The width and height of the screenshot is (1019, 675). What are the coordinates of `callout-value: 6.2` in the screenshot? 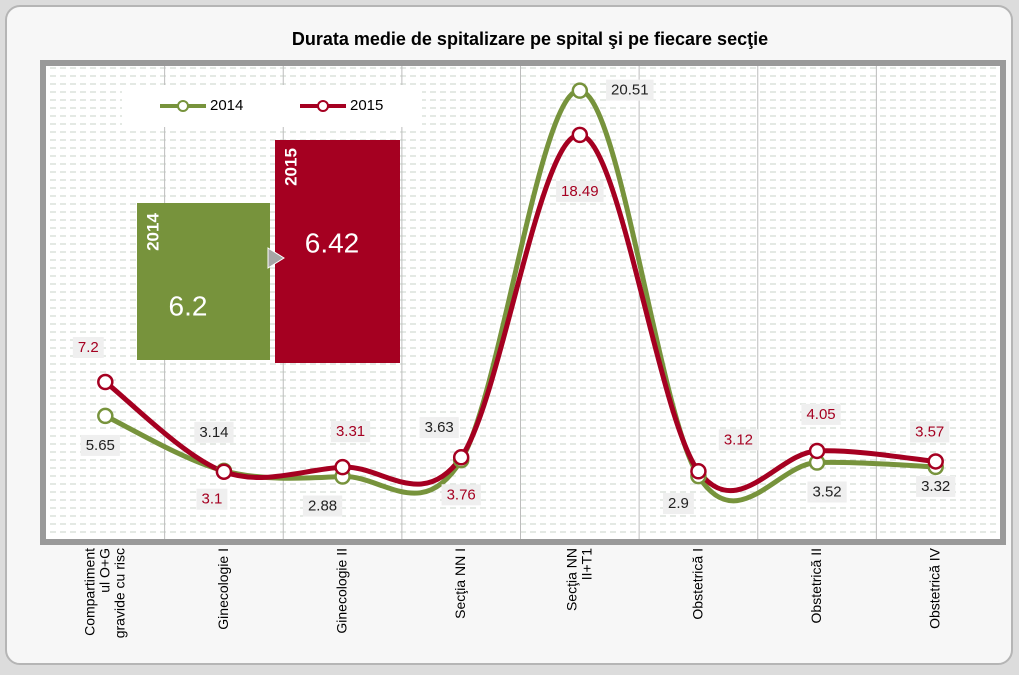 It's located at (188, 305).